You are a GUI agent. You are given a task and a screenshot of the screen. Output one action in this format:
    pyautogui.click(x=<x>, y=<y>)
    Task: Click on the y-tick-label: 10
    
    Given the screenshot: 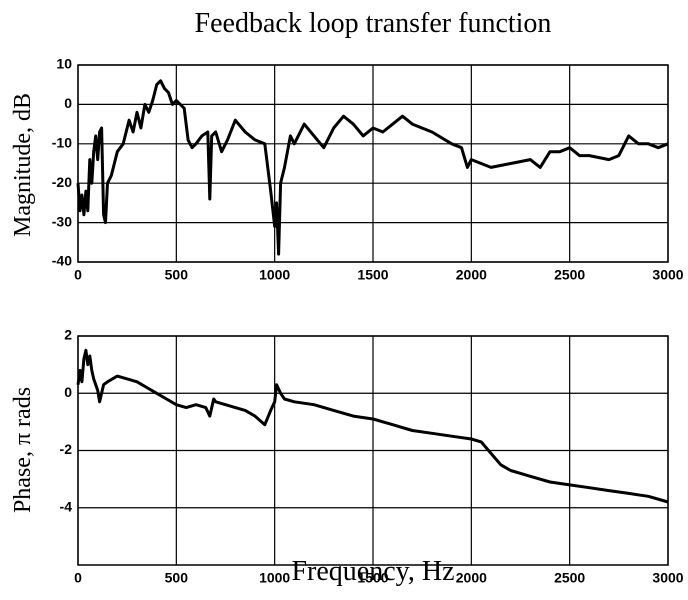 What is the action you would take?
    pyautogui.click(x=64, y=64)
    